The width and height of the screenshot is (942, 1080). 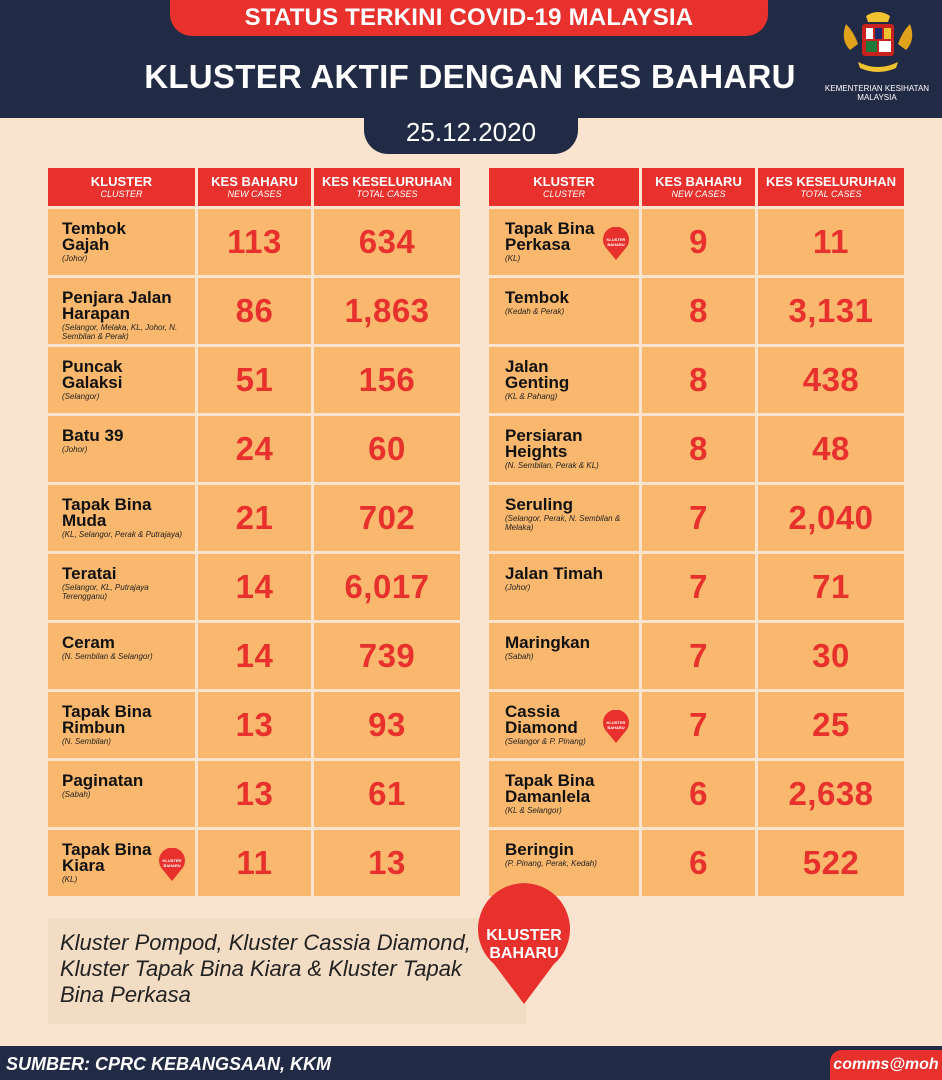 I want to click on total-cases-value: 702, so click(x=387, y=517).